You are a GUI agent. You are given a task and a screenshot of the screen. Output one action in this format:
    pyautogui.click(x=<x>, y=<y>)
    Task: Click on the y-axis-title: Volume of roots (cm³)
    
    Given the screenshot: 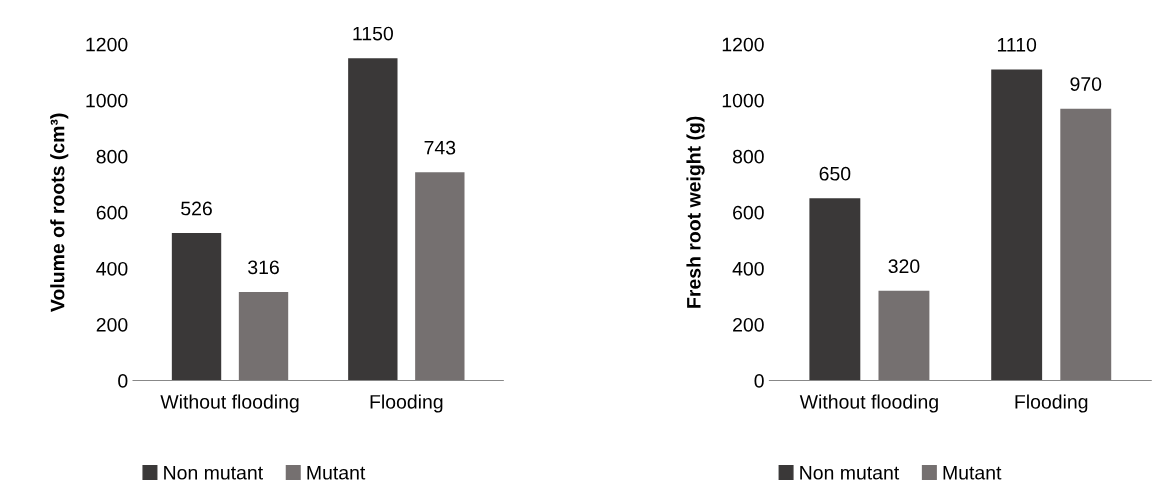 What is the action you would take?
    pyautogui.click(x=59, y=212)
    